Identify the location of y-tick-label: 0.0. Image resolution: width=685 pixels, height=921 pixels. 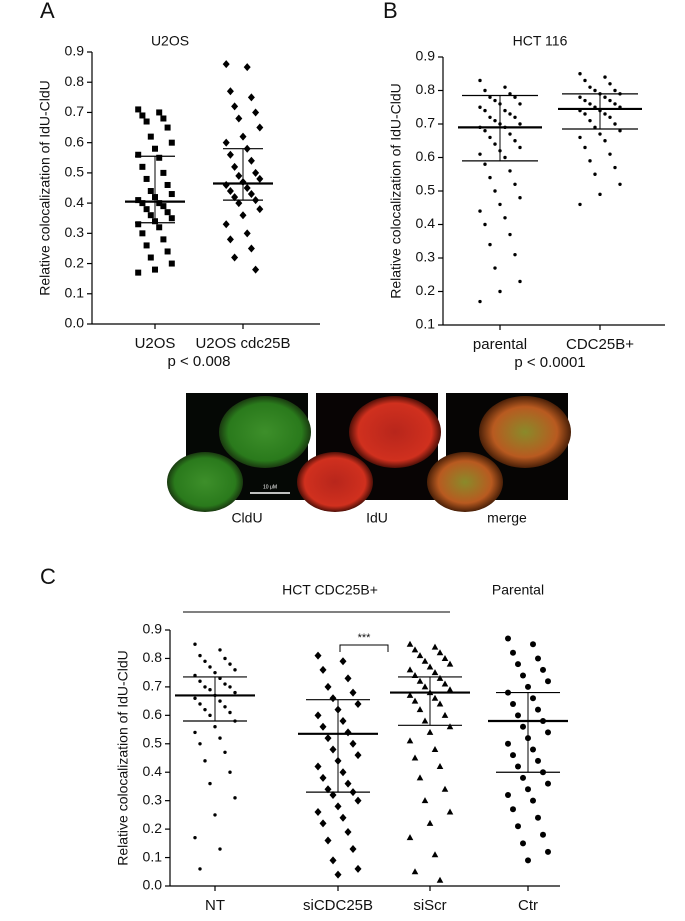
(153, 885).